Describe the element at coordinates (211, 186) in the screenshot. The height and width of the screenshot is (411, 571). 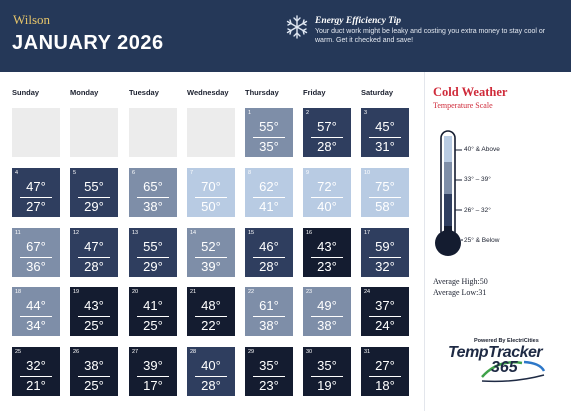
I see `high-temp: 70°` at that location.